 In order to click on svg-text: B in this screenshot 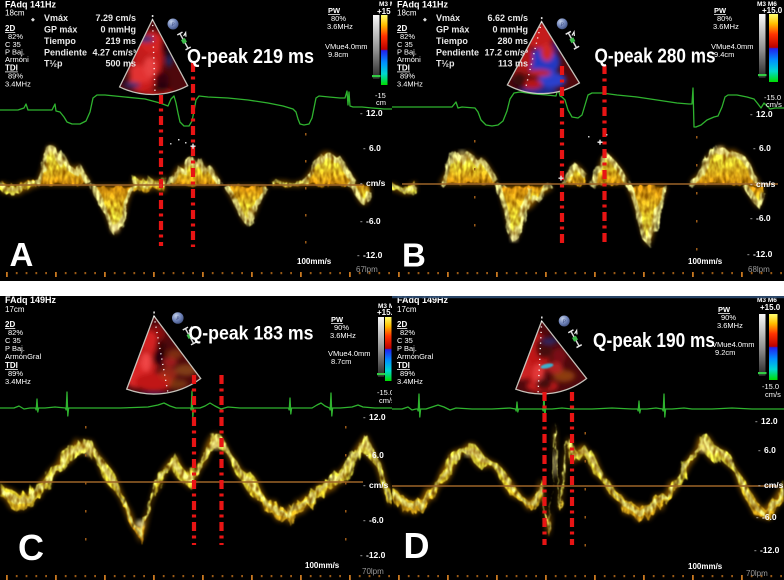, I will do `click(414, 255)`.